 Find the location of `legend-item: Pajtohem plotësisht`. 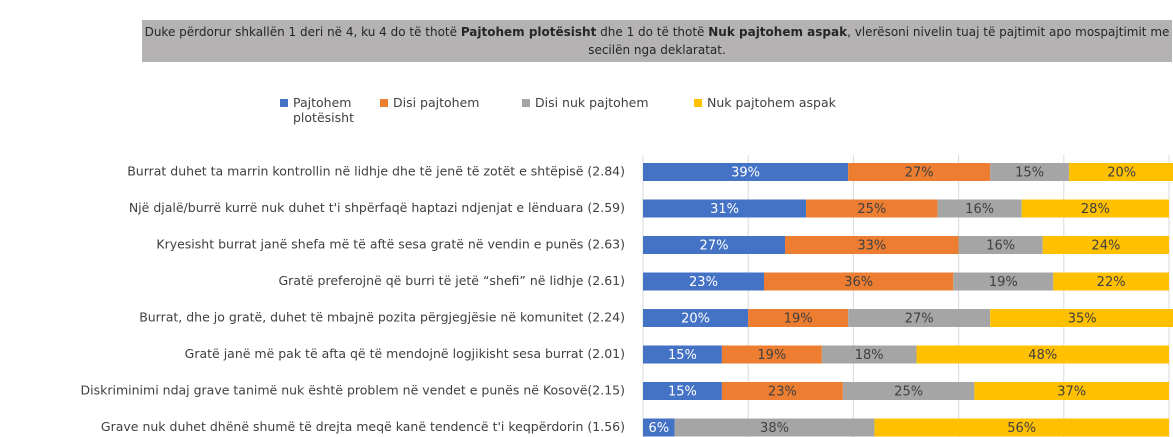

legend-item: Pajtohem plotësisht is located at coordinates (324, 110).